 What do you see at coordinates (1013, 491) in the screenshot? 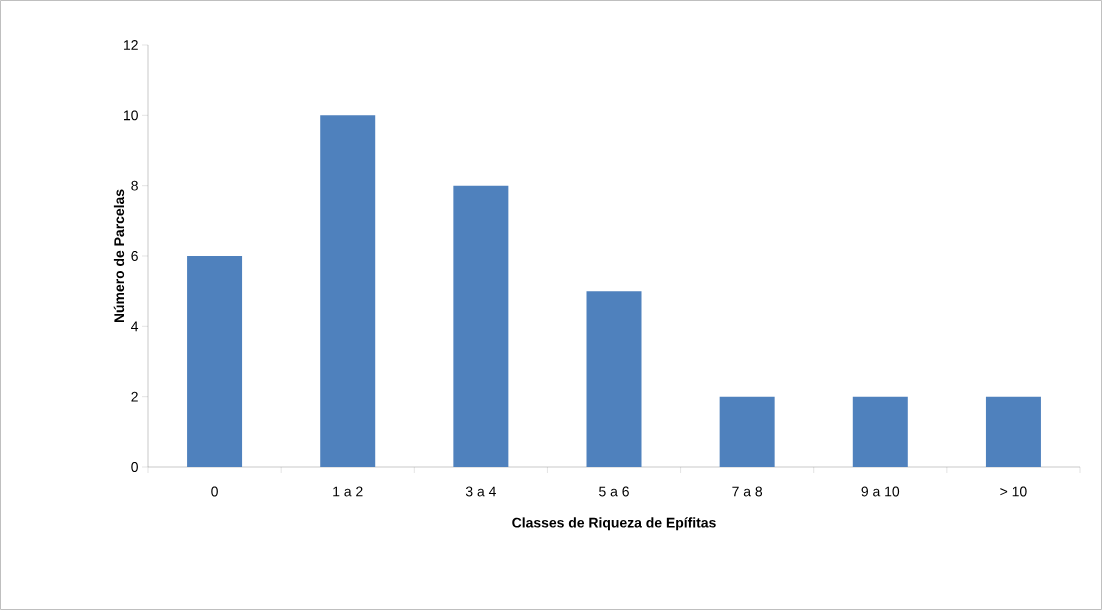
I see `x-tick-label: > 10` at bounding box center [1013, 491].